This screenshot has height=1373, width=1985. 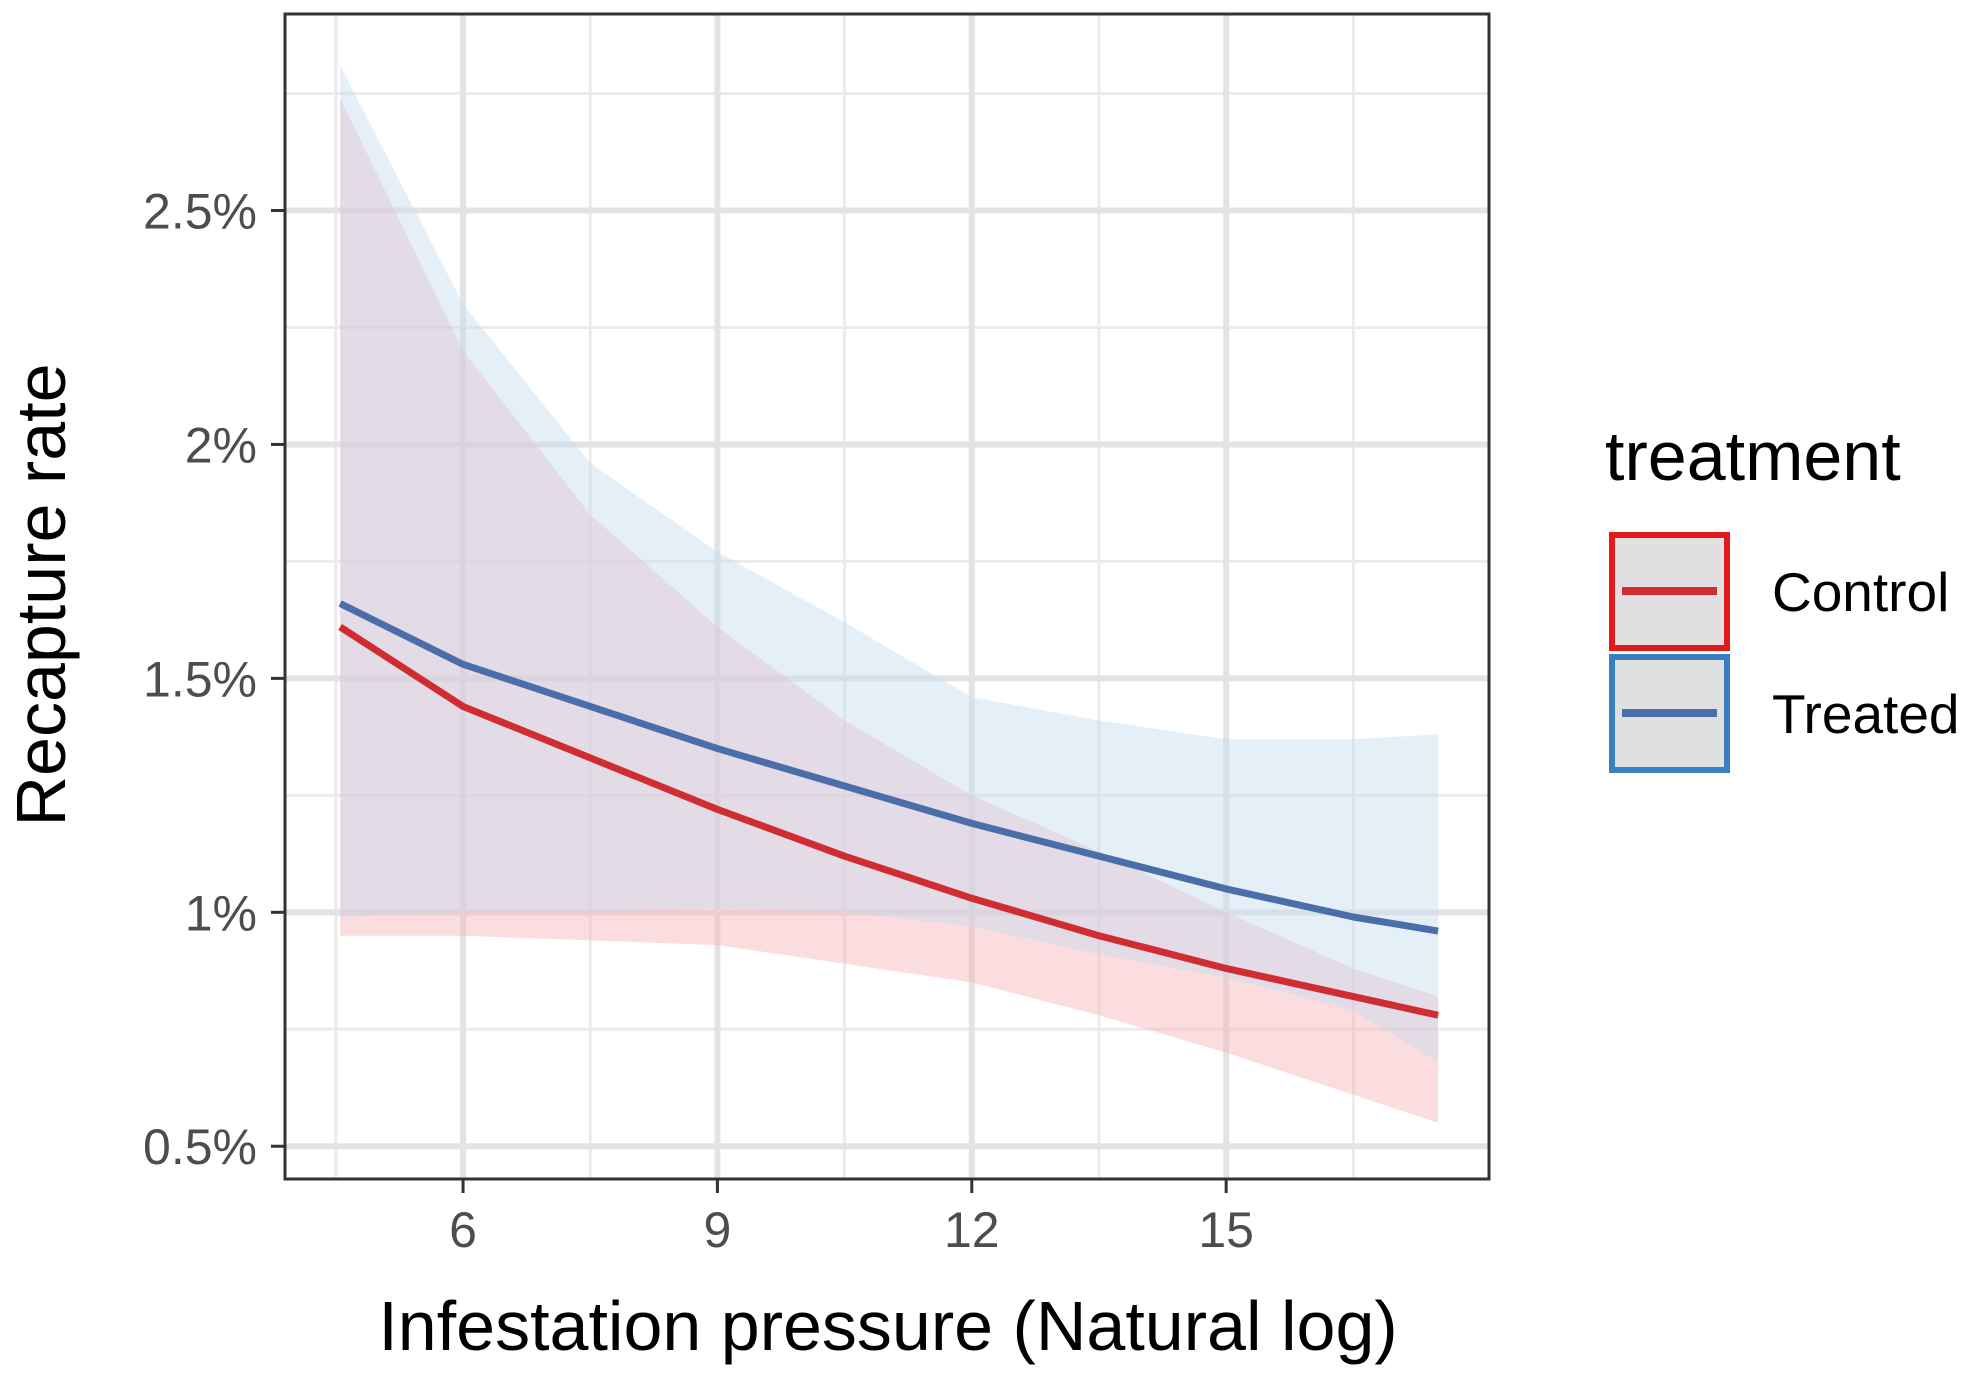 I want to click on legend-item-control: Control, so click(x=1779, y=591).